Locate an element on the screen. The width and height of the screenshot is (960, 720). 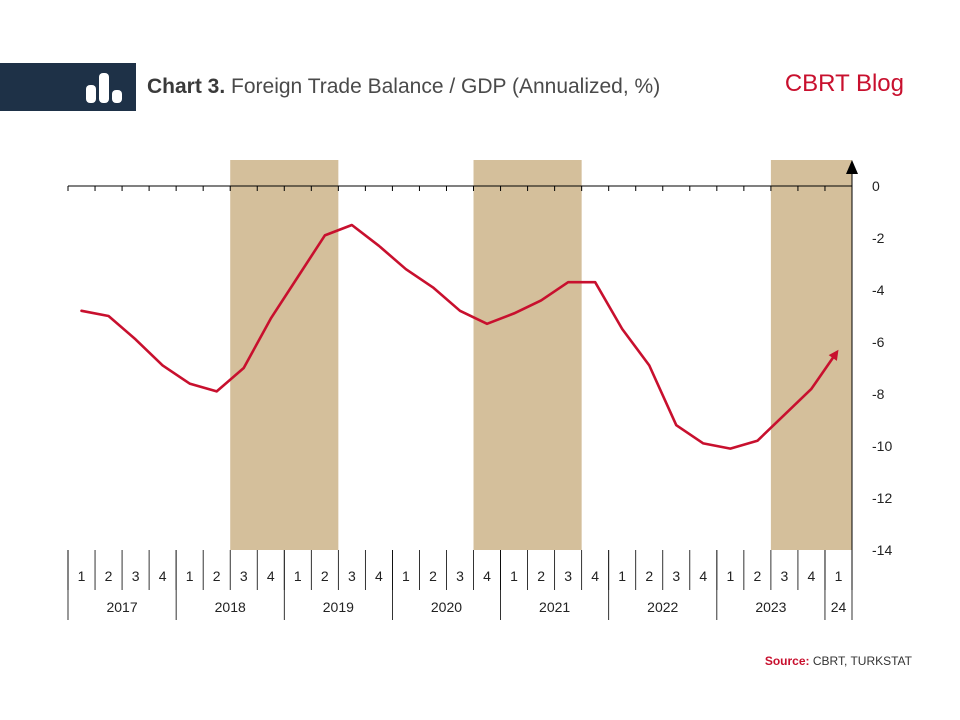
year-label: 2018 is located at coordinates (230, 607).